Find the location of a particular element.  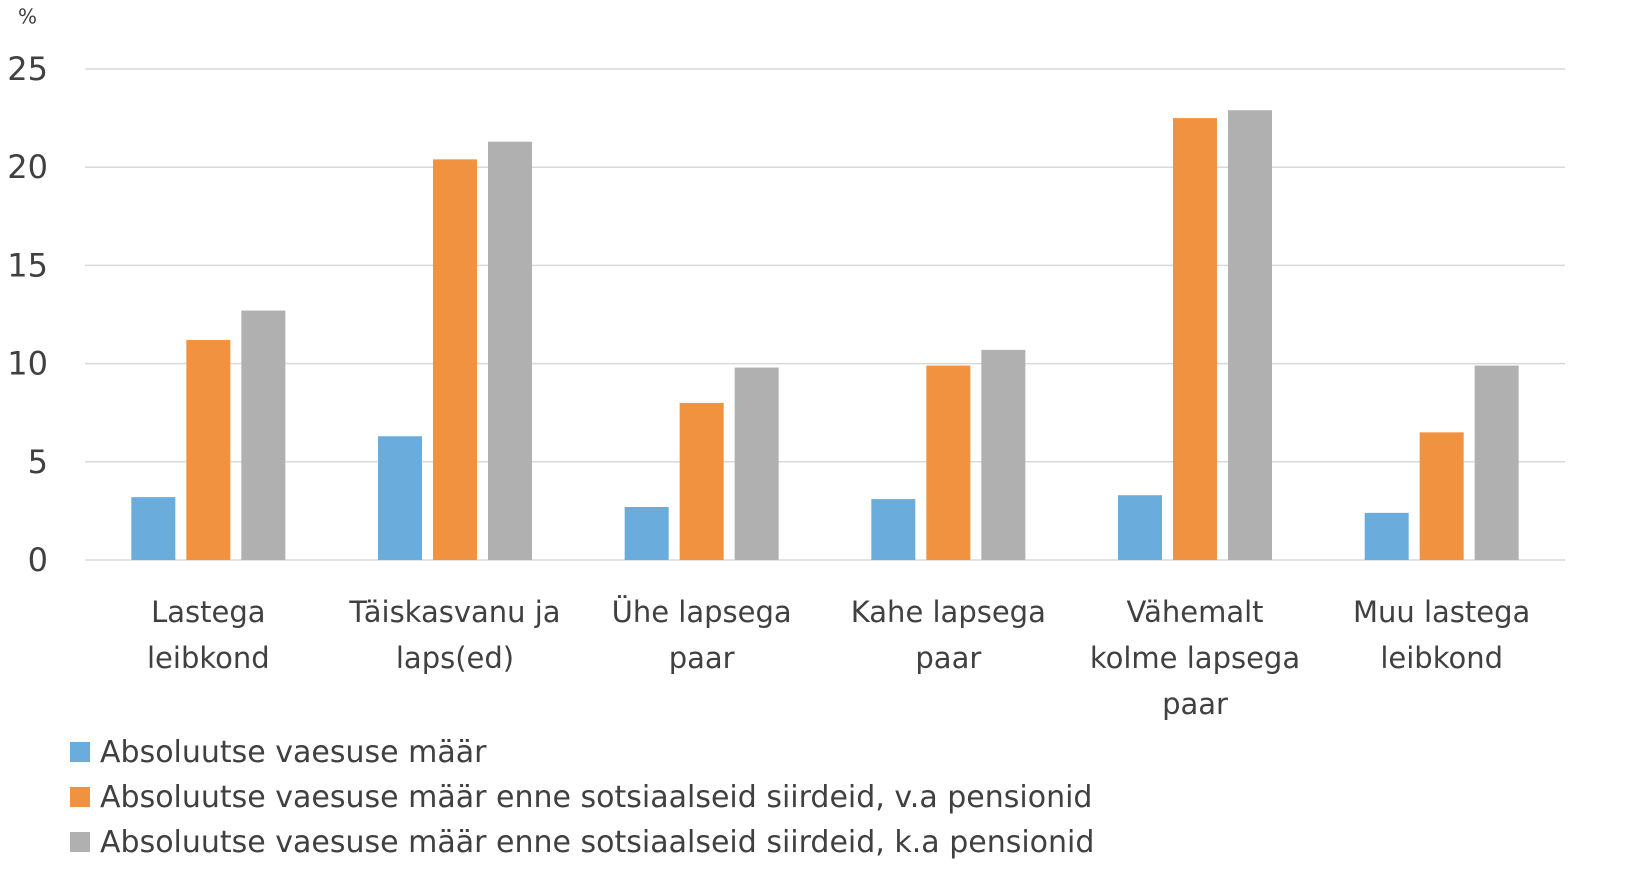

x-tick-label: Lastega leibkond is located at coordinates (208, 635).